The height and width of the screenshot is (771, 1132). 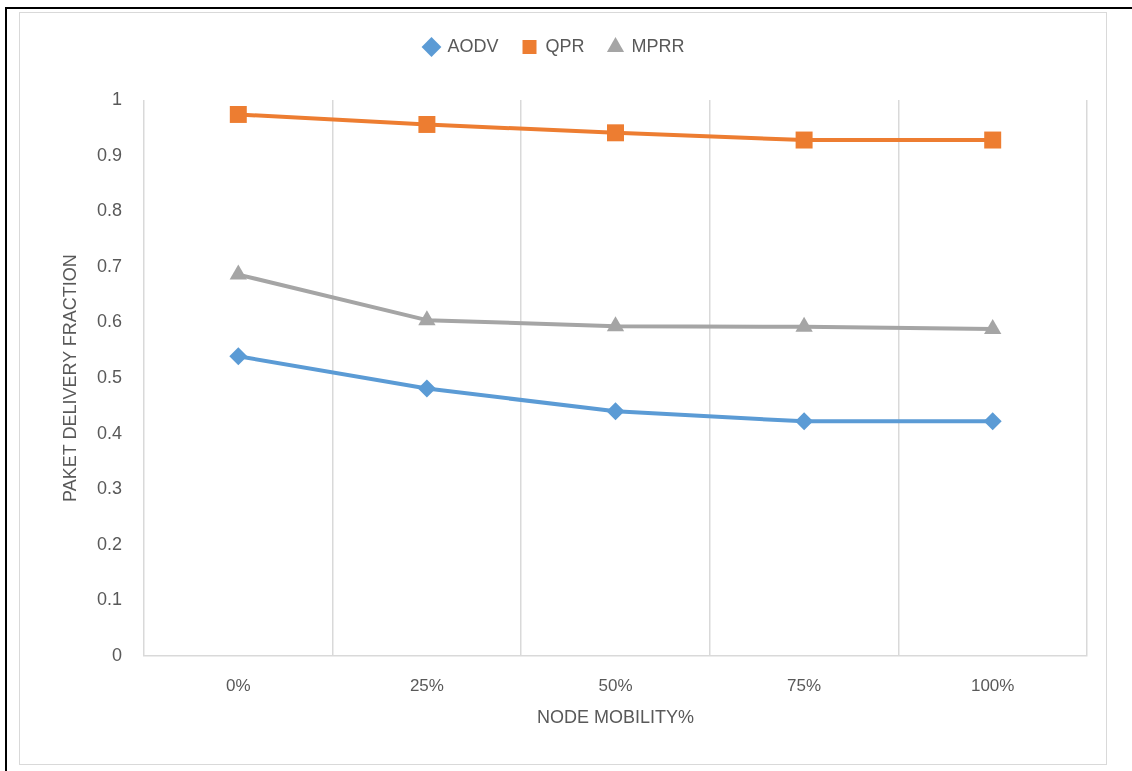 I want to click on y-axis-title: PAKET DELIVERY FRACTION, so click(x=69, y=378).